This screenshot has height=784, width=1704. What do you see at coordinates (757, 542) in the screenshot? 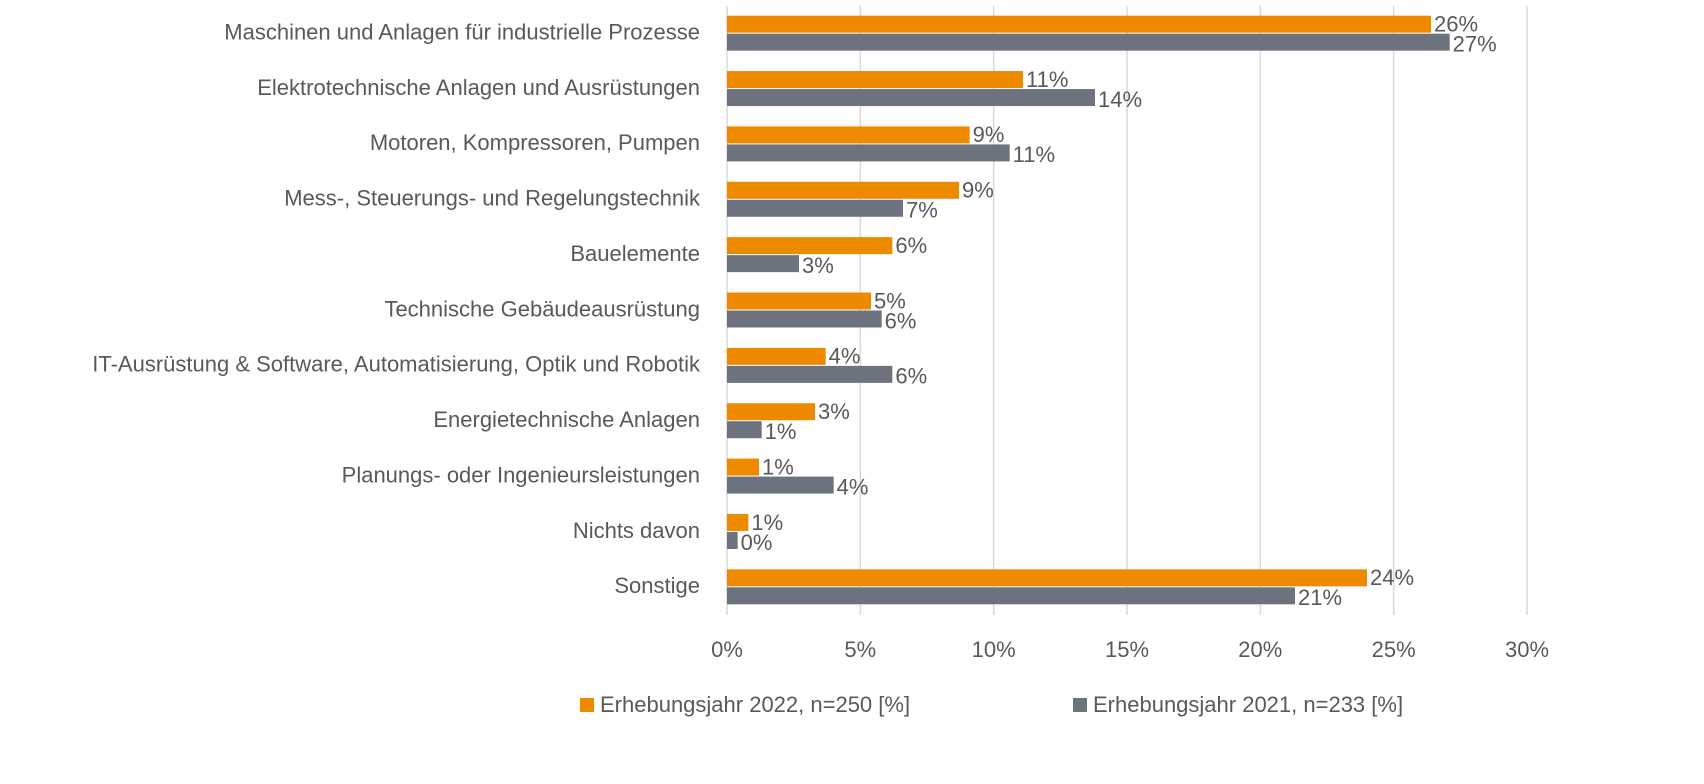
I see `data-label: 0%` at bounding box center [757, 542].